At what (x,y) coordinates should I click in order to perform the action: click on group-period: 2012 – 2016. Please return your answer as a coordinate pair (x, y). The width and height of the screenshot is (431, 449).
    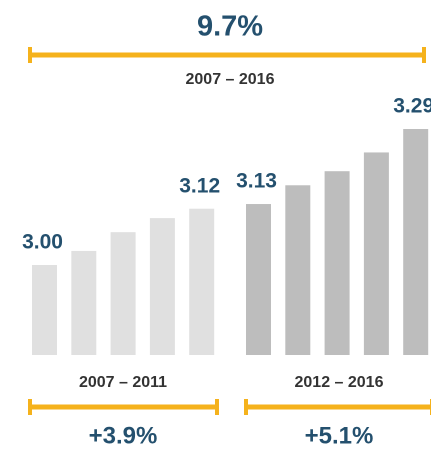
    Looking at the image, I should click on (339, 382).